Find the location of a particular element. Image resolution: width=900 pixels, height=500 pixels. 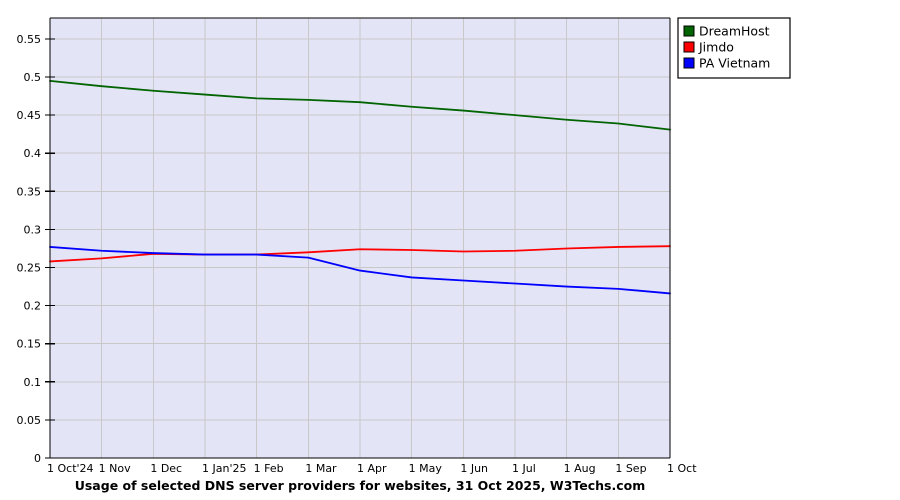

x-tick-label: 1 Oct is located at coordinates (682, 468).